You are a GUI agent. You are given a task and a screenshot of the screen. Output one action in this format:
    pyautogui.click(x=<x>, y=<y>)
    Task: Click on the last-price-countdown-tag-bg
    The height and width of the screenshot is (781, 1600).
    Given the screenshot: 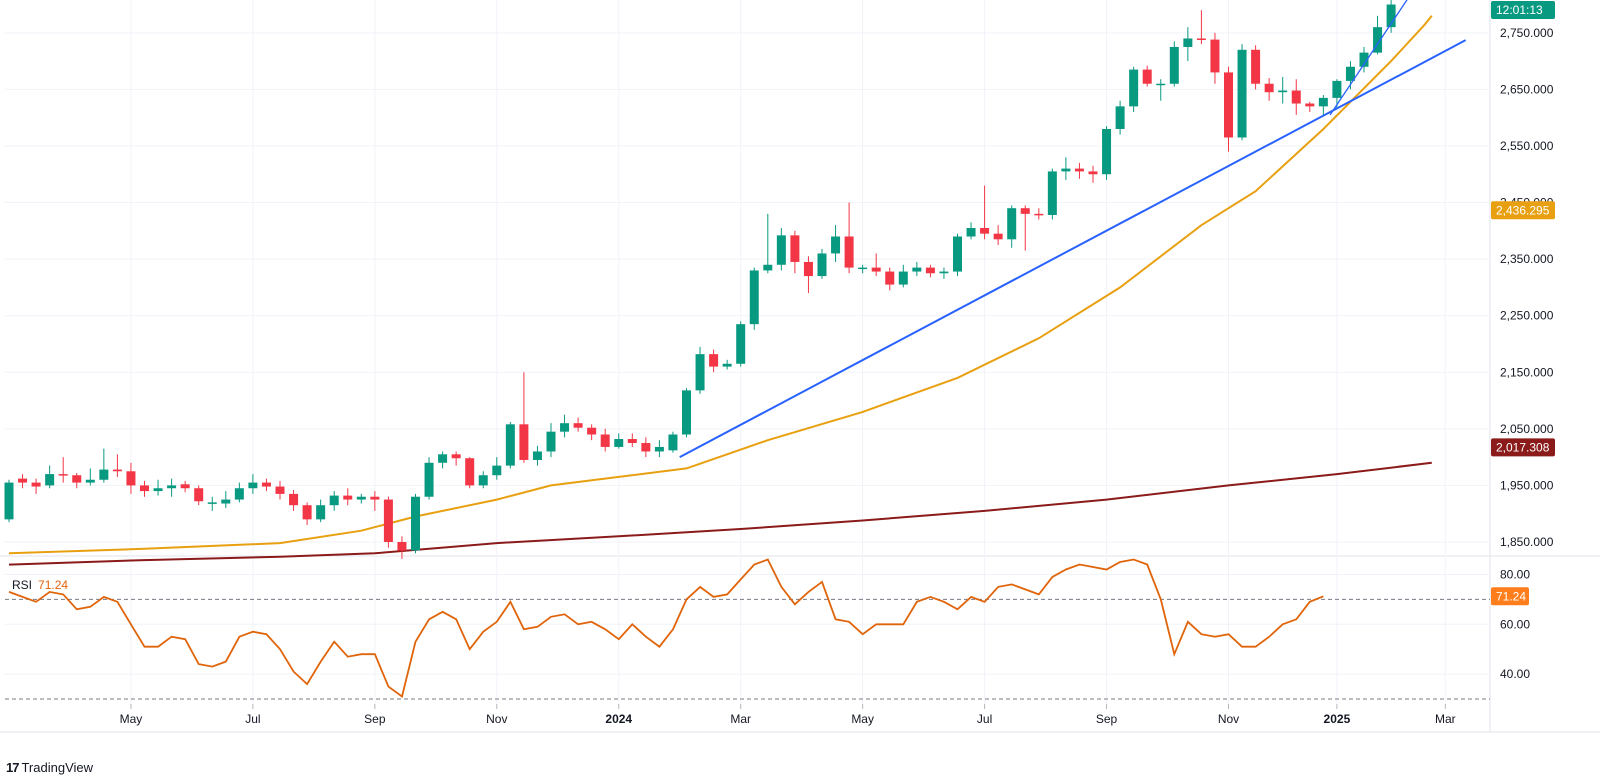 What is the action you would take?
    pyautogui.click(x=1523, y=10)
    